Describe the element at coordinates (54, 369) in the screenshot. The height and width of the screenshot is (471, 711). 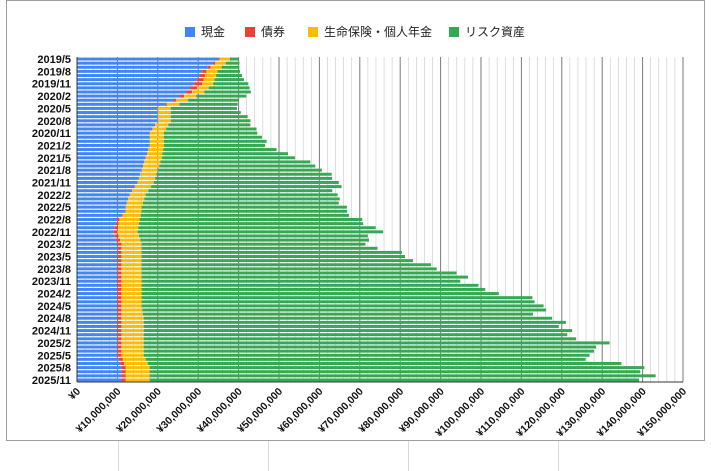
I see `y-tick-label: 2025/8` at that location.